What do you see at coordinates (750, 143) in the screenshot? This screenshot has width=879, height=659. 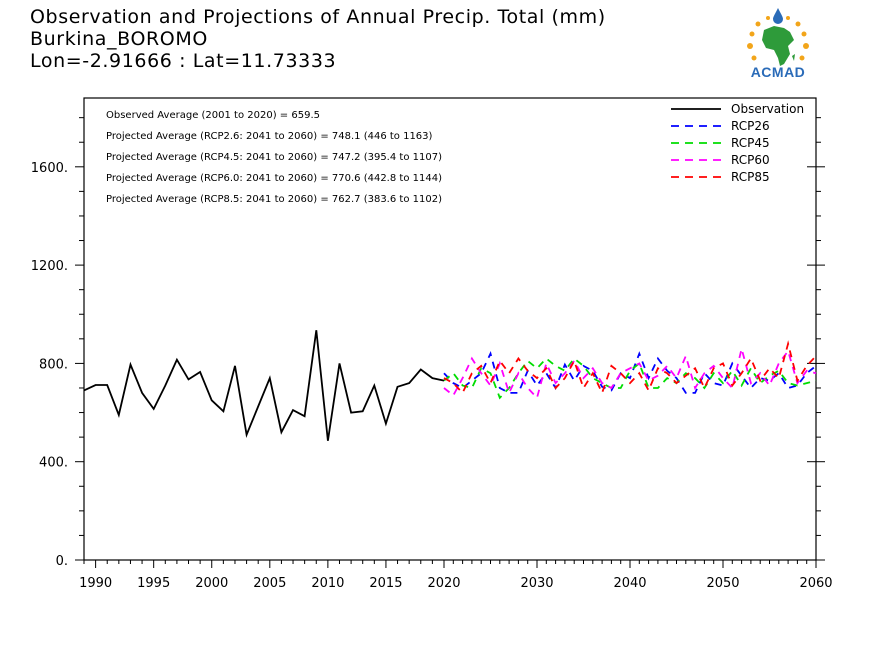 I see `legend-label-rcp45: RCP45` at bounding box center [750, 143].